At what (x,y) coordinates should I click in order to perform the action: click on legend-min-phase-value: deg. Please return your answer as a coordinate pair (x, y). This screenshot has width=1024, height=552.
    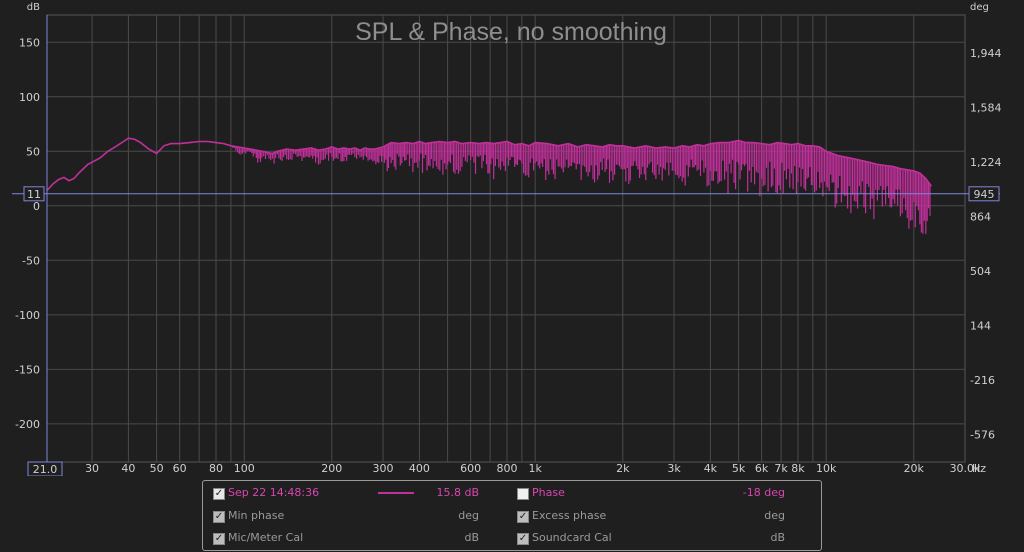
    Looking at the image, I should click on (468, 515).